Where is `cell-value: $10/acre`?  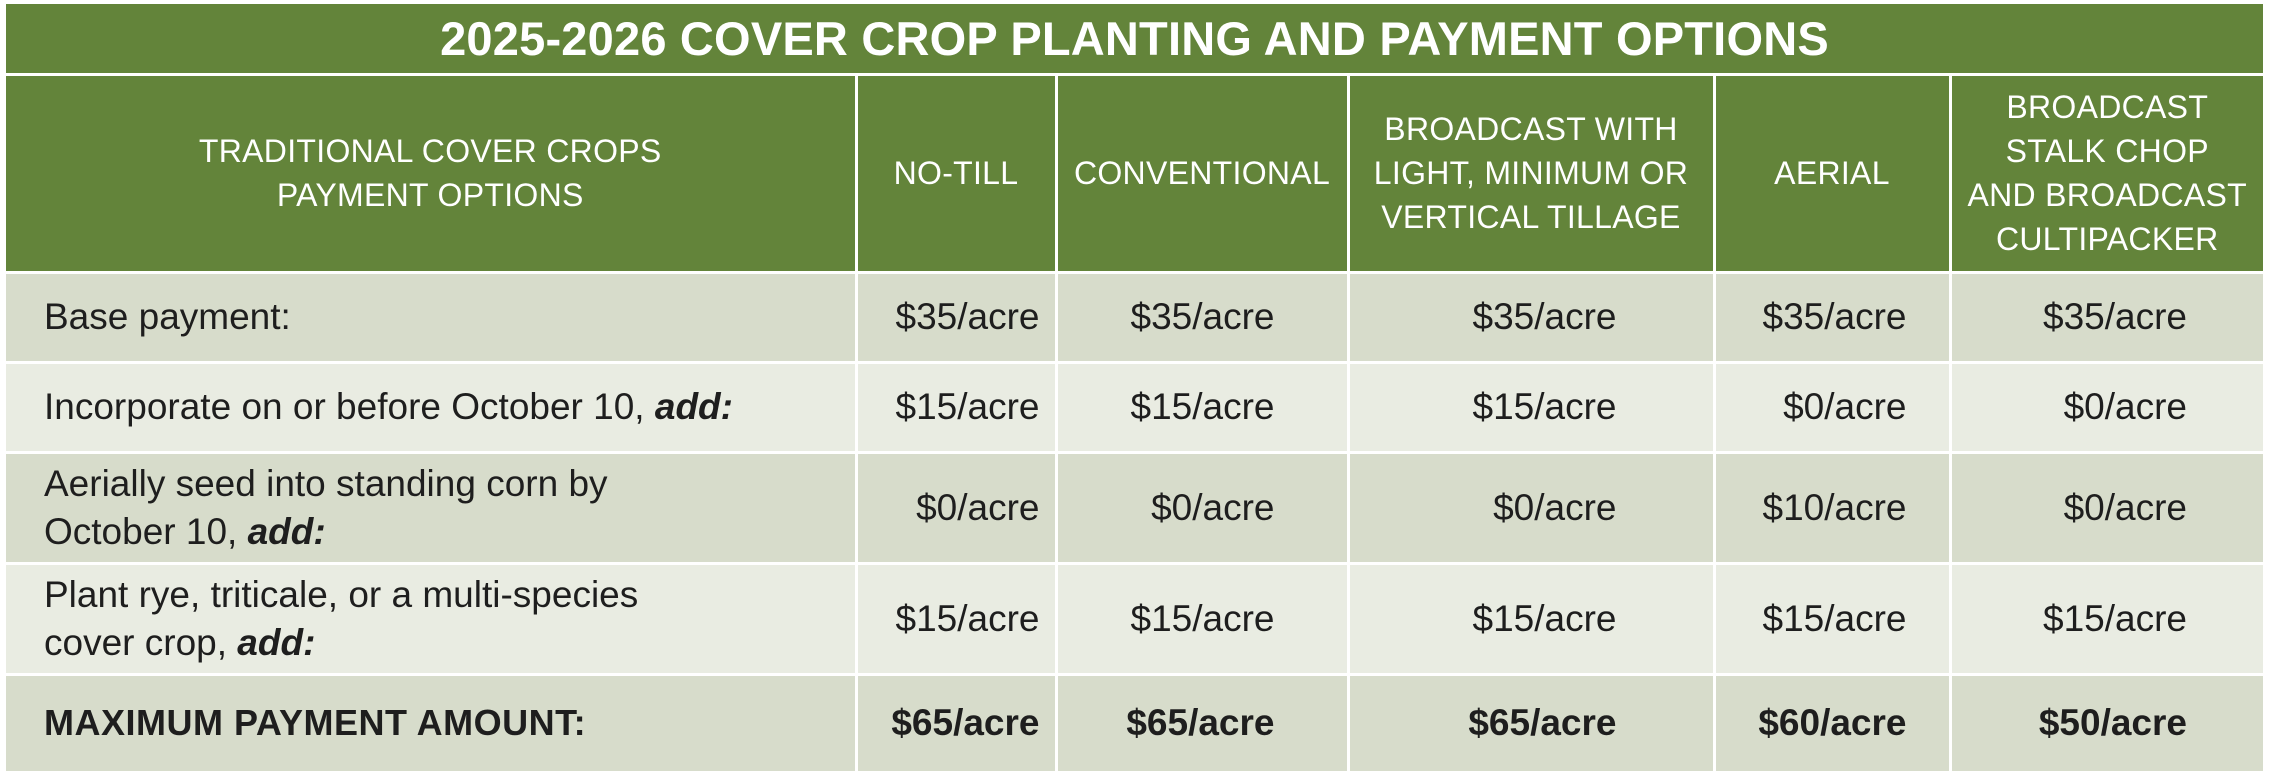 cell-value: $10/acre is located at coordinates (1832, 507).